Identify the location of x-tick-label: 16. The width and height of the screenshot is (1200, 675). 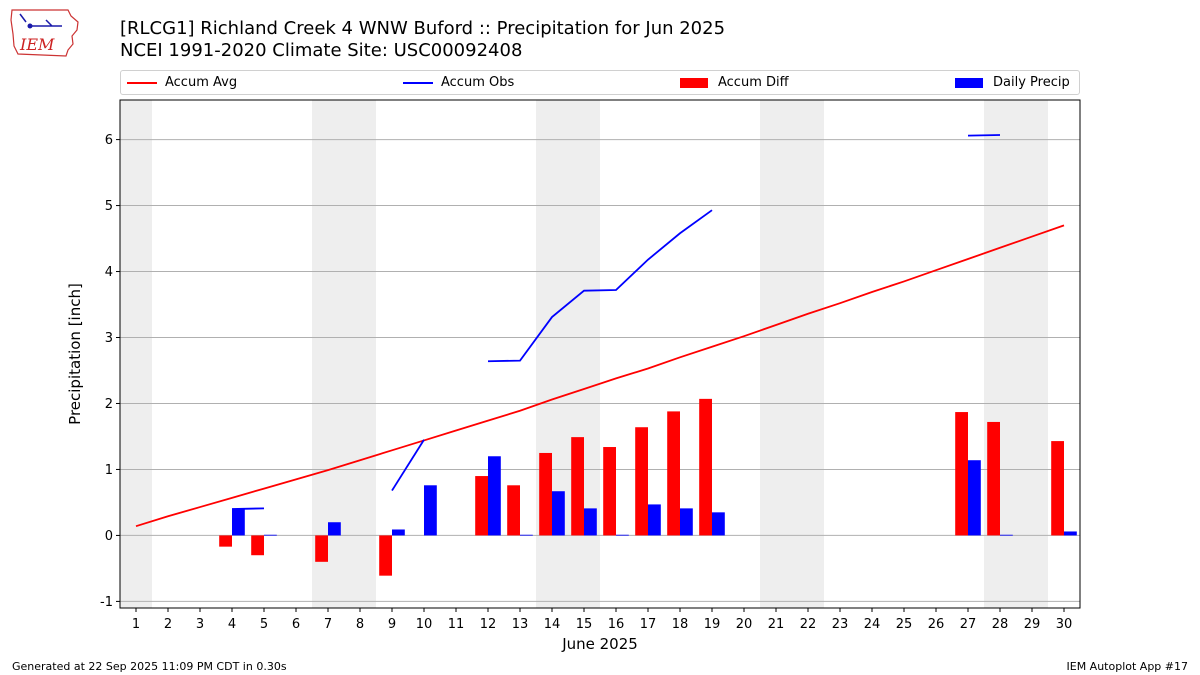
(616, 624).